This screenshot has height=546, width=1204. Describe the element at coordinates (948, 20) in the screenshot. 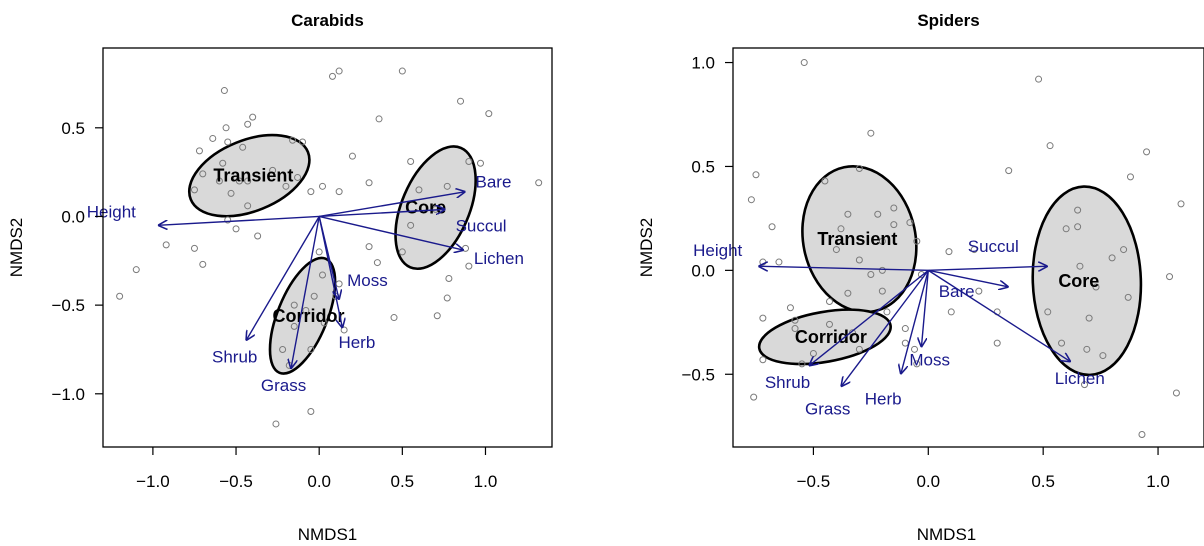

I see `spiders-title: Spiders` at that location.